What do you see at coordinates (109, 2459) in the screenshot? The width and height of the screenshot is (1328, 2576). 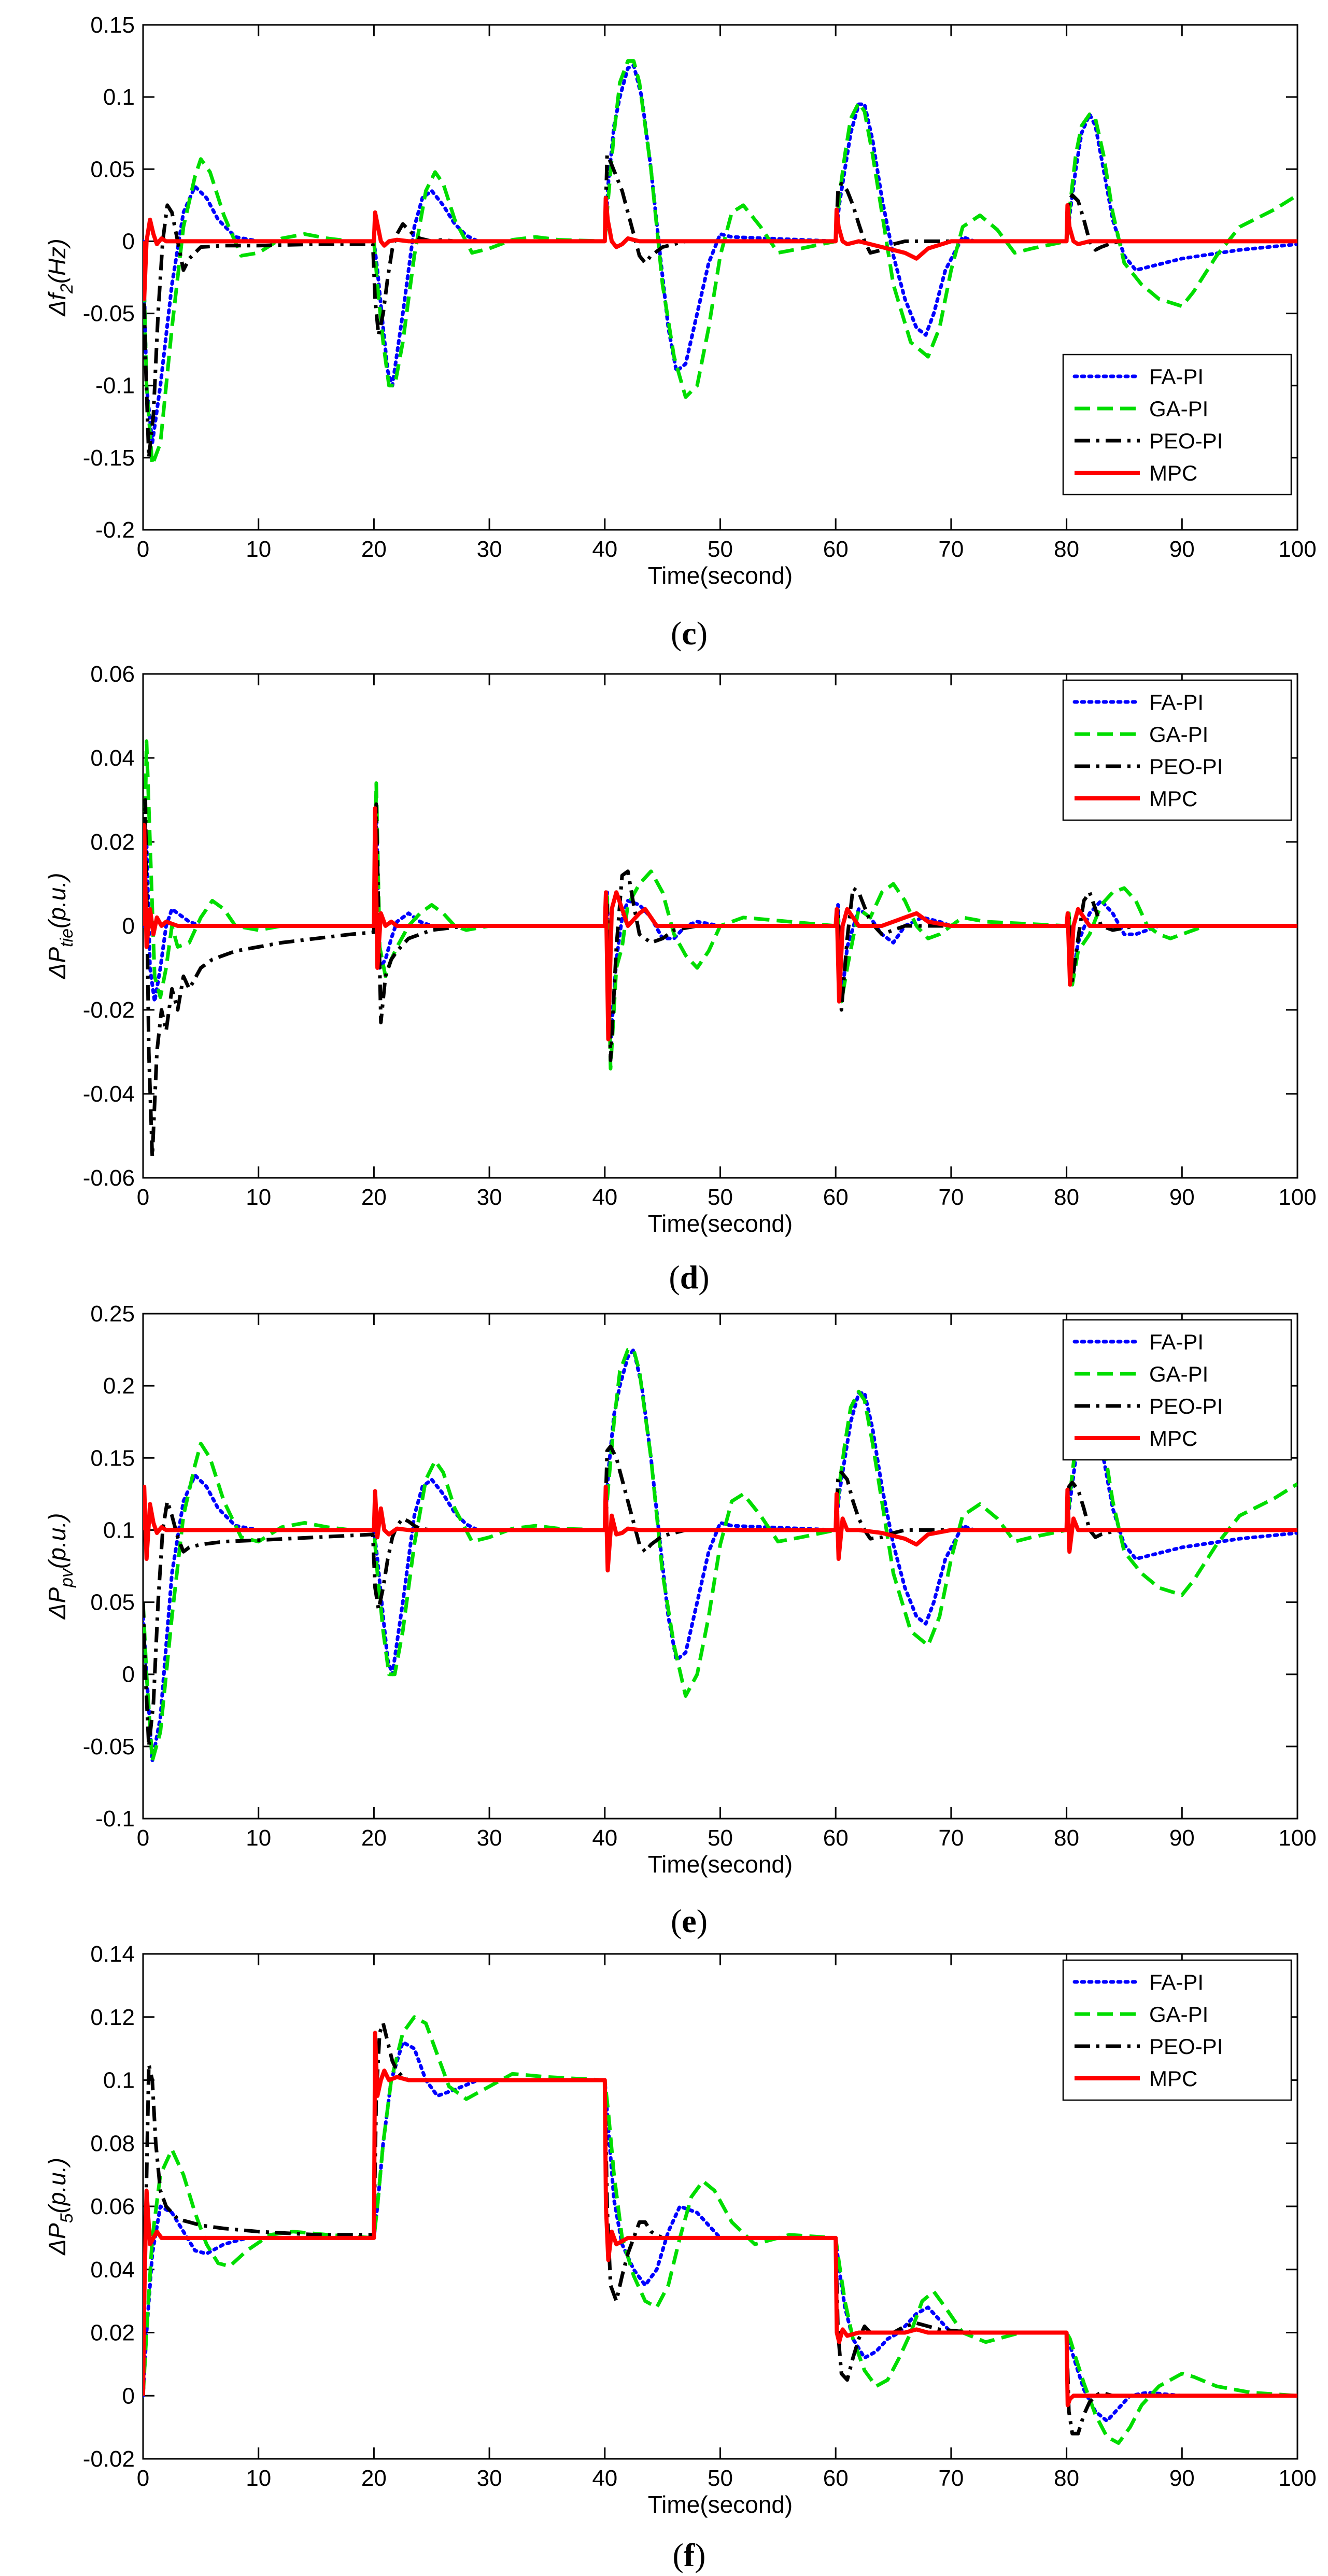 I see `y-tick-label: -0.02` at bounding box center [109, 2459].